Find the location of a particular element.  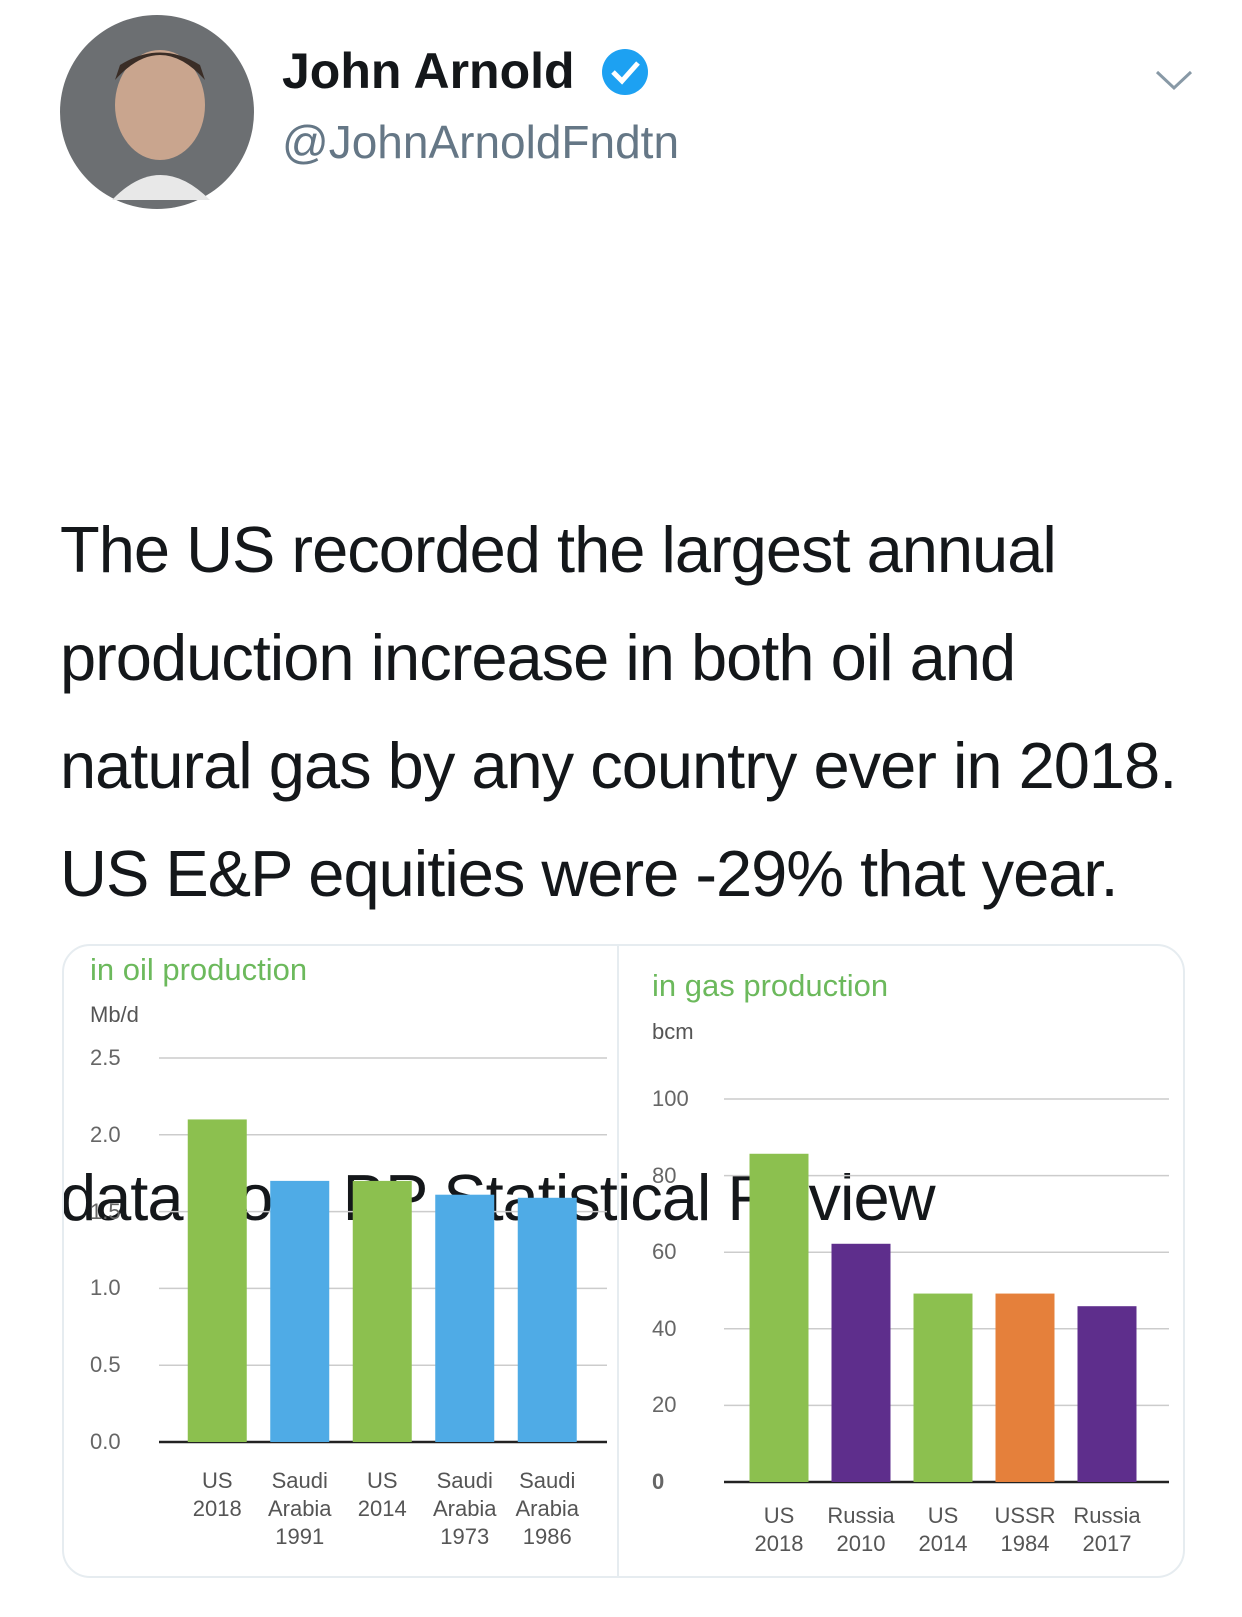

y-tick-label: 80 is located at coordinates (664, 1175).